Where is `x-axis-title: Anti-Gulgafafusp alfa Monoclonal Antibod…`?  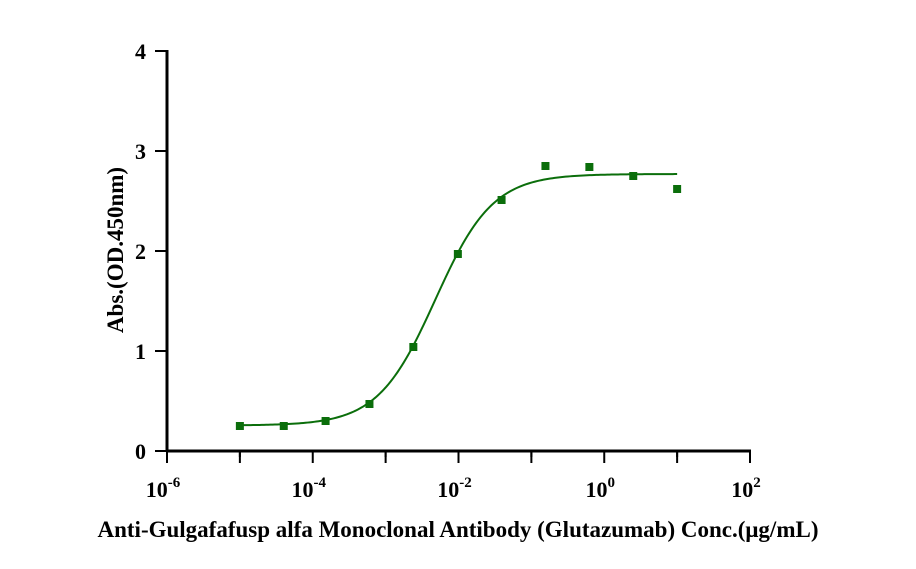
x-axis-title: Anti-Gulgafafusp alfa Monoclonal Antibod… is located at coordinates (458, 529).